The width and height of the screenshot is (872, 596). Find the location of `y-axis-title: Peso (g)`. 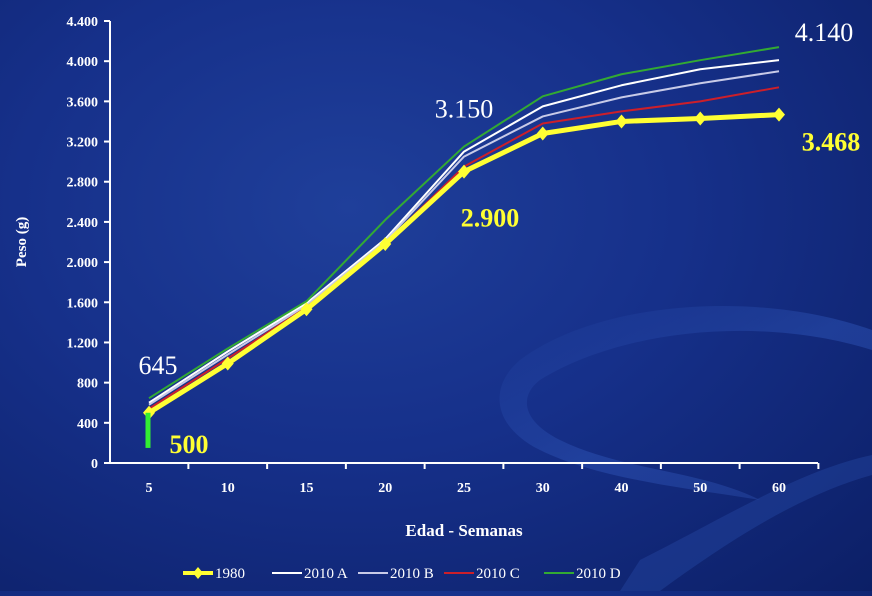

y-axis-title: Peso (g) is located at coordinates (22, 242).